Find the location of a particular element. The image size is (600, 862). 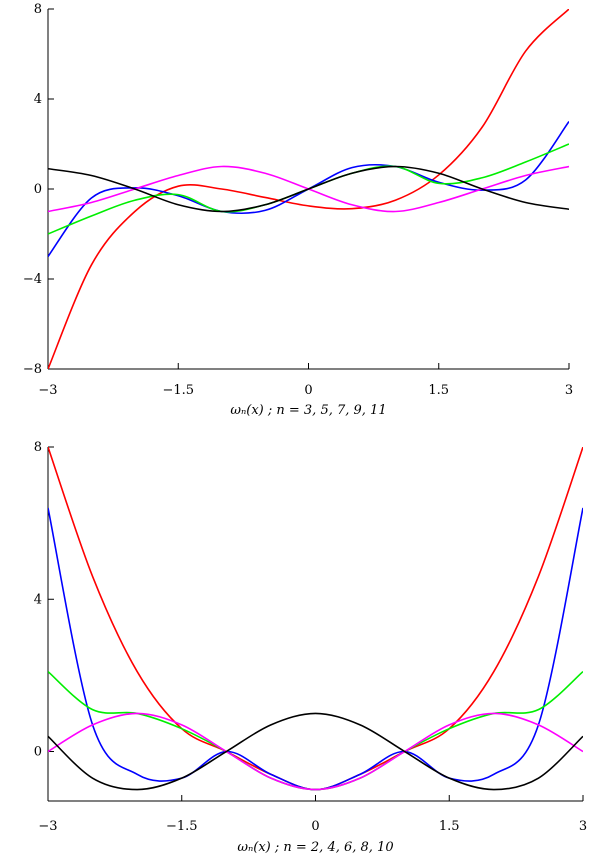

y-tick-label: −8 is located at coordinates (32, 369).